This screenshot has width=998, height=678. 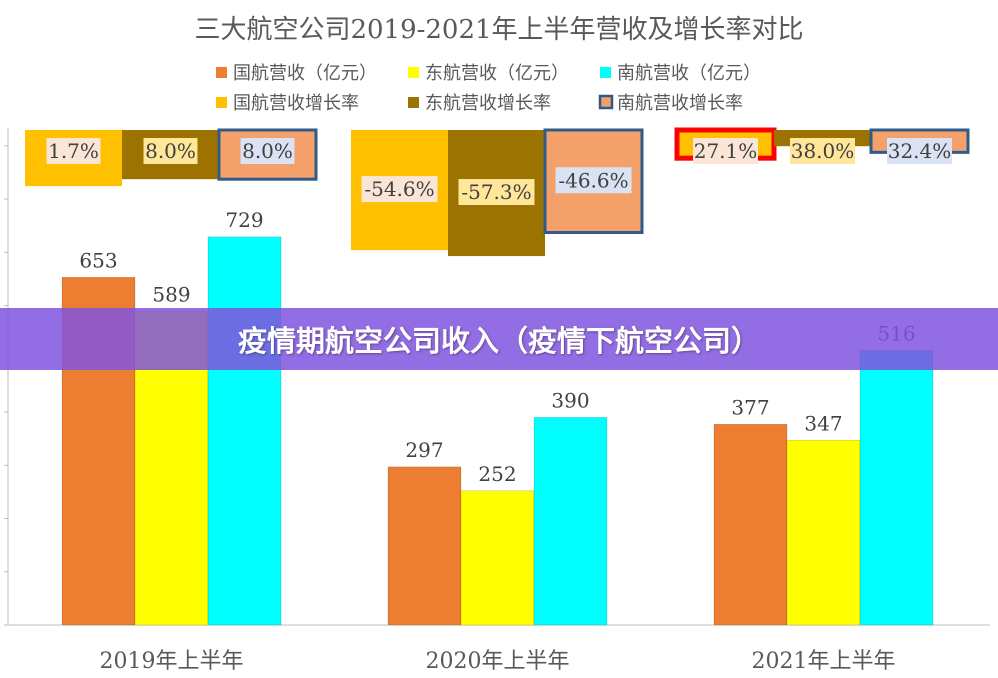 I want to click on bar-value-label: 252, so click(x=497, y=474).